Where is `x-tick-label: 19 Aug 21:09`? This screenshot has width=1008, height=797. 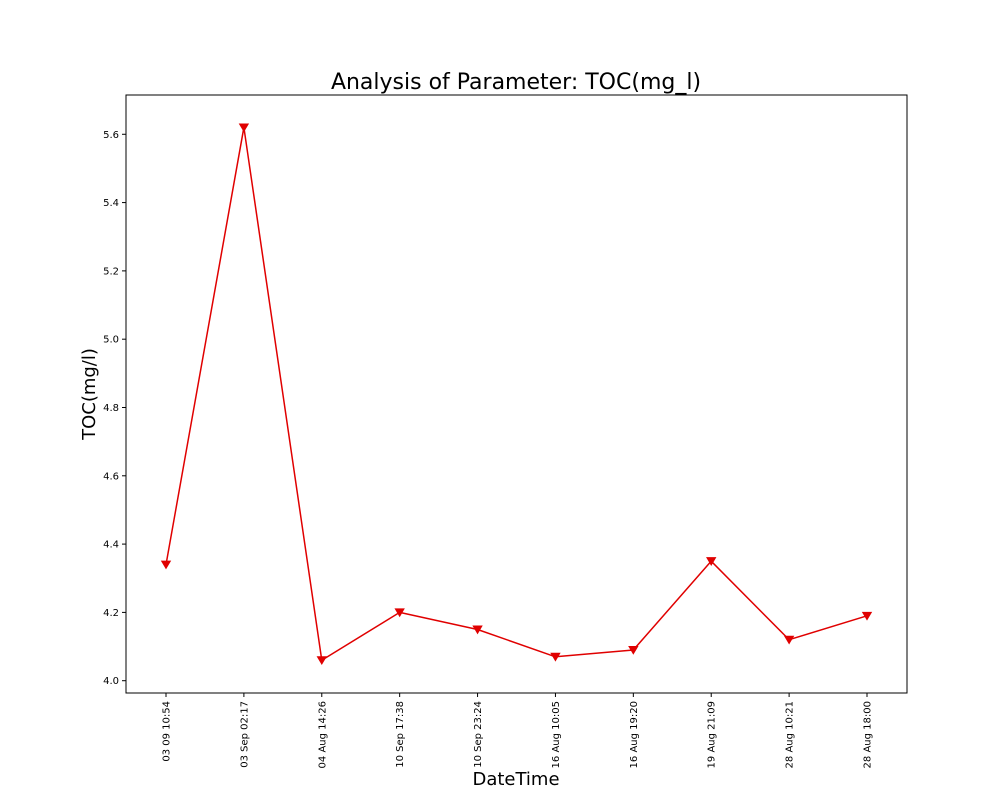 x-tick-label: 19 Aug 21:09 is located at coordinates (712, 734).